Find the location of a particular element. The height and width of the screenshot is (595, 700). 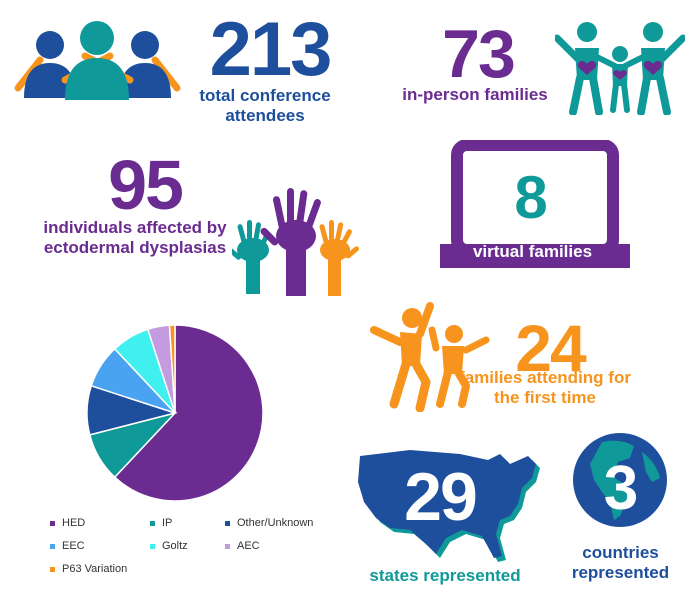

usa-map-icon is located at coordinates (449, 506).